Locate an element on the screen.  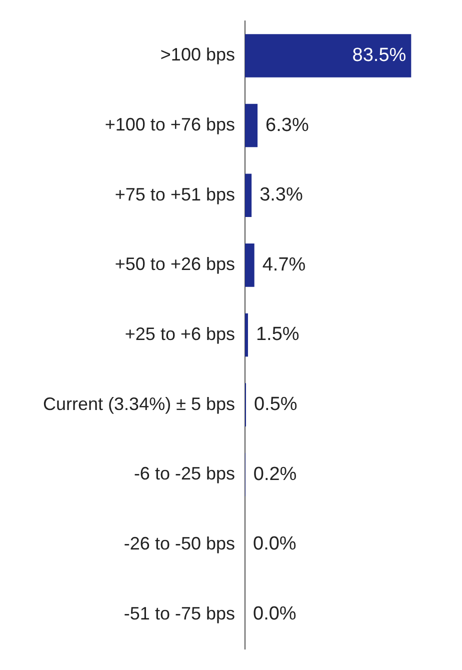
data-label: 3.3% is located at coordinates (281, 195).